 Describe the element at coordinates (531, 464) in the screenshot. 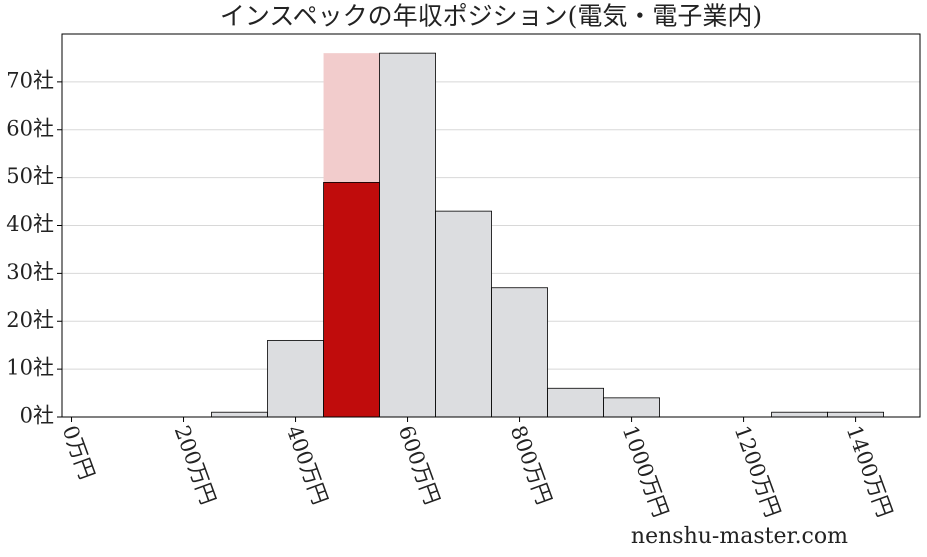

I see `x-tick-label: 800万円` at that location.